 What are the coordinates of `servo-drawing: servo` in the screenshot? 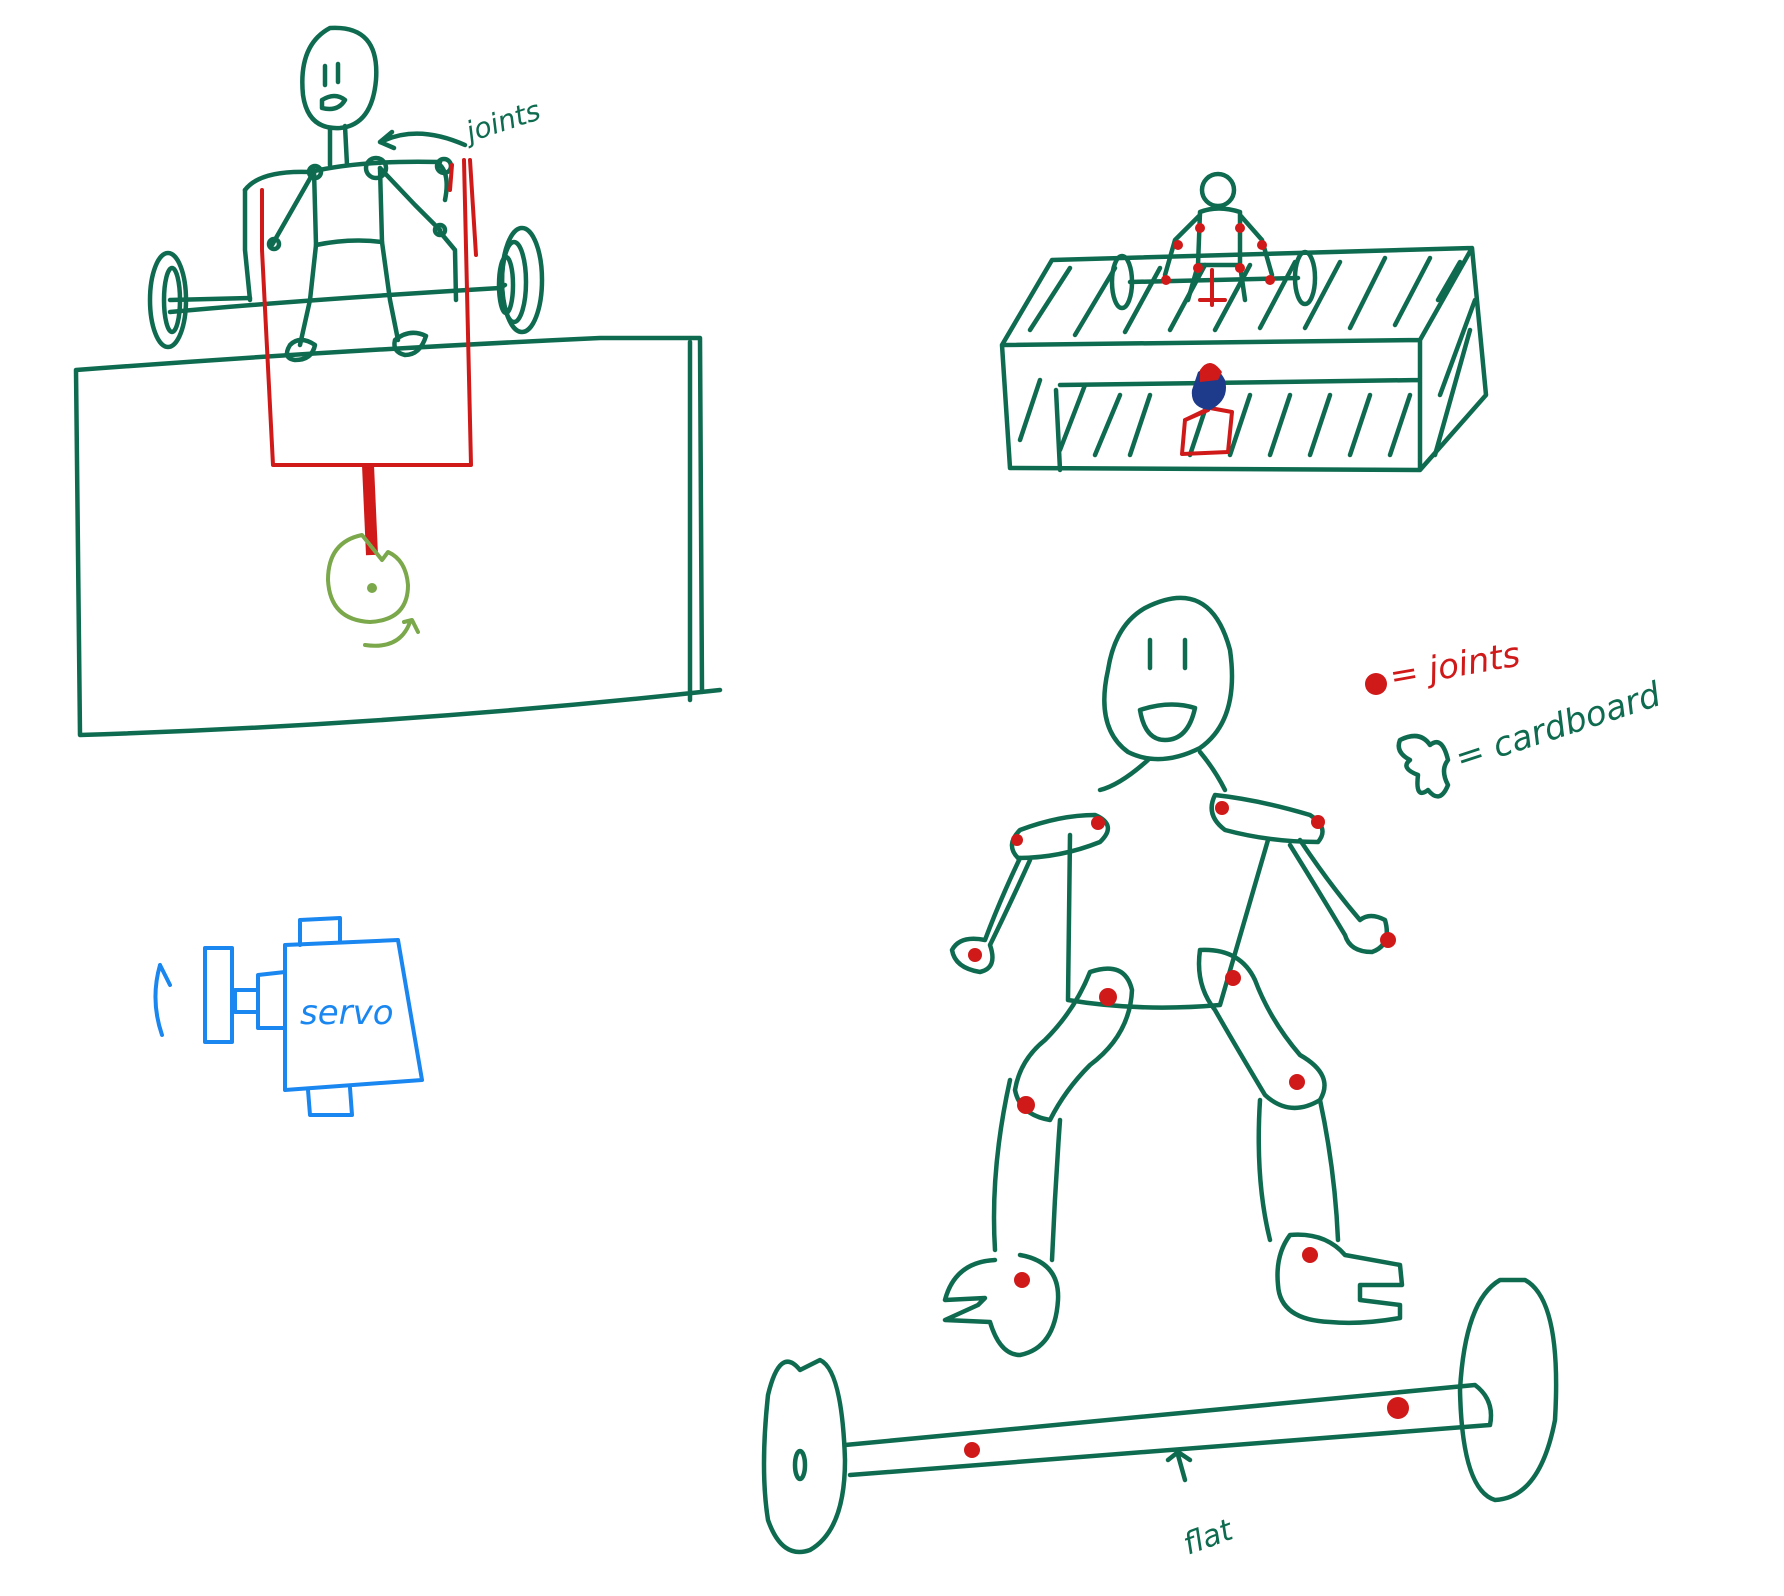 It's located at (288, 1016).